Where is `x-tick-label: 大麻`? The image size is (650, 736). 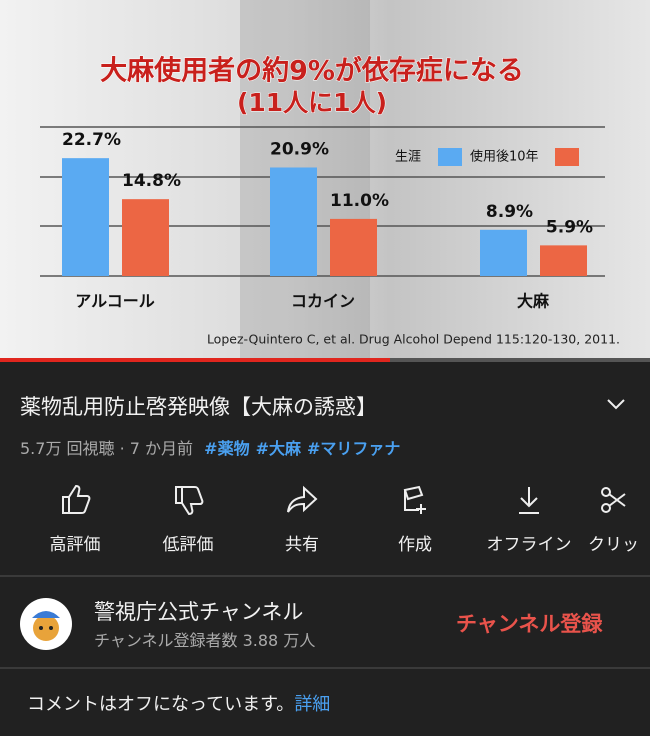
x-tick-label: 大麻 is located at coordinates (533, 301).